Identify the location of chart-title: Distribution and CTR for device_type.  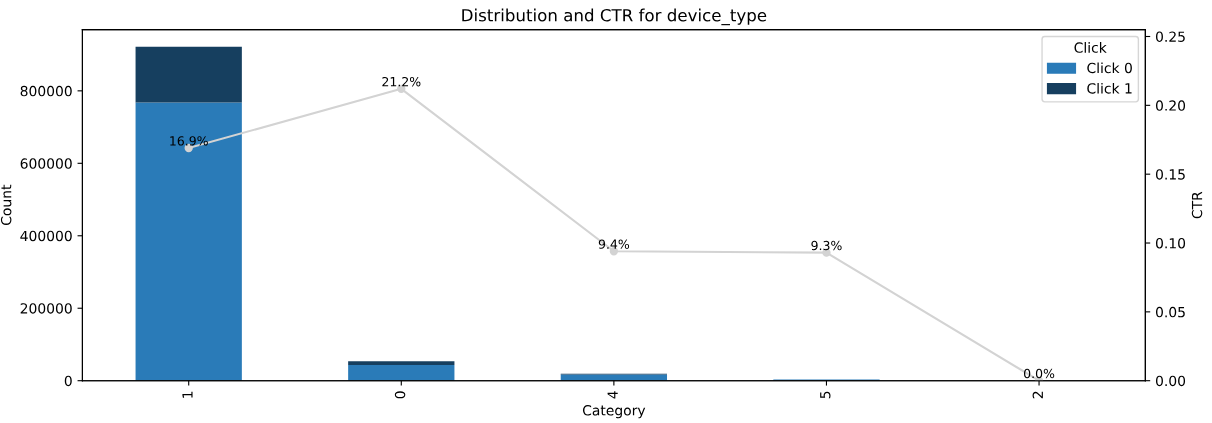
(614, 17).